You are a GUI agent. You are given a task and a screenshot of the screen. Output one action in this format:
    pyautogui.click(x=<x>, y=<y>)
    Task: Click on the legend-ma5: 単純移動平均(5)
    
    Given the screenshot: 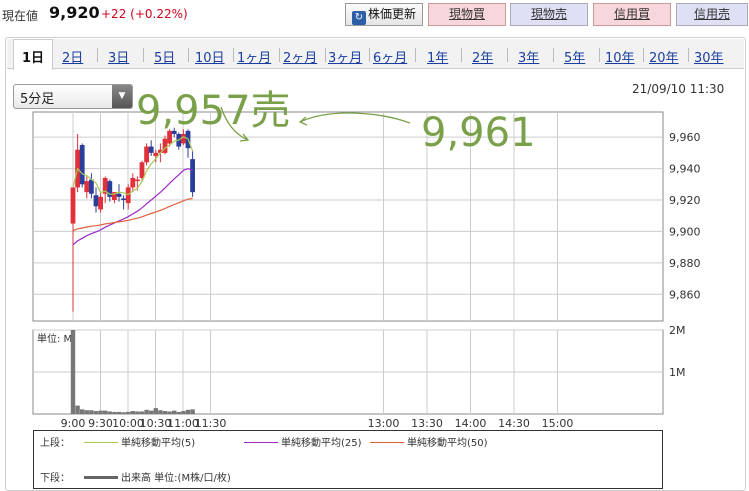 What is the action you would take?
    pyautogui.click(x=139, y=441)
    